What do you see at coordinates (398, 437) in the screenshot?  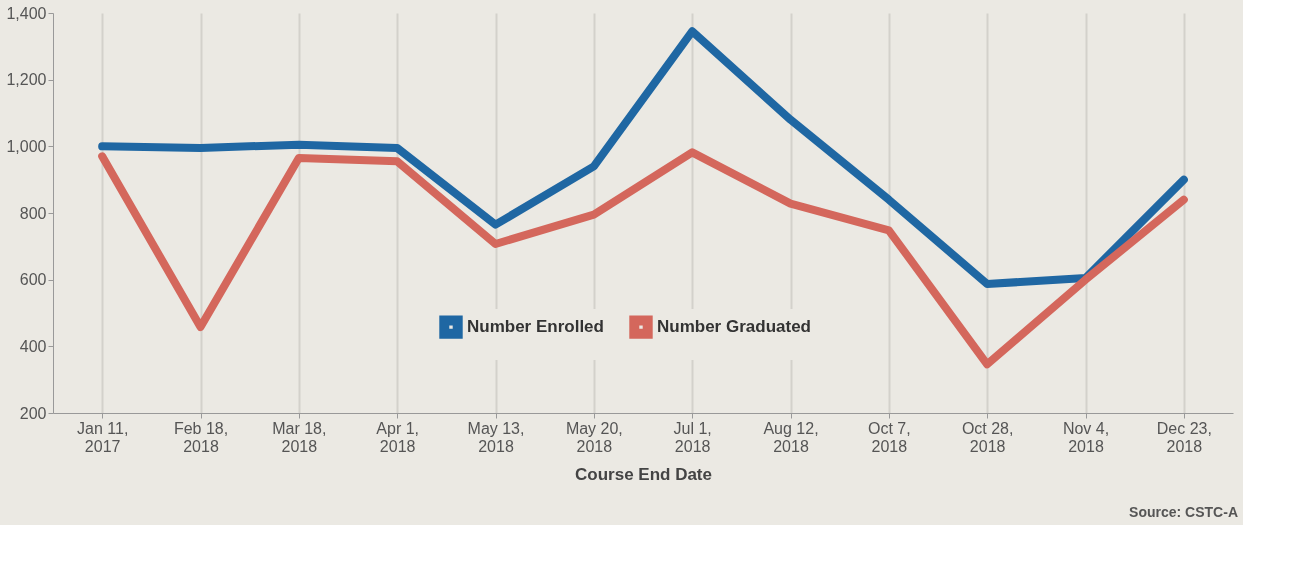 I see `x-tick-label: Apr 1, 2018` at bounding box center [398, 437].